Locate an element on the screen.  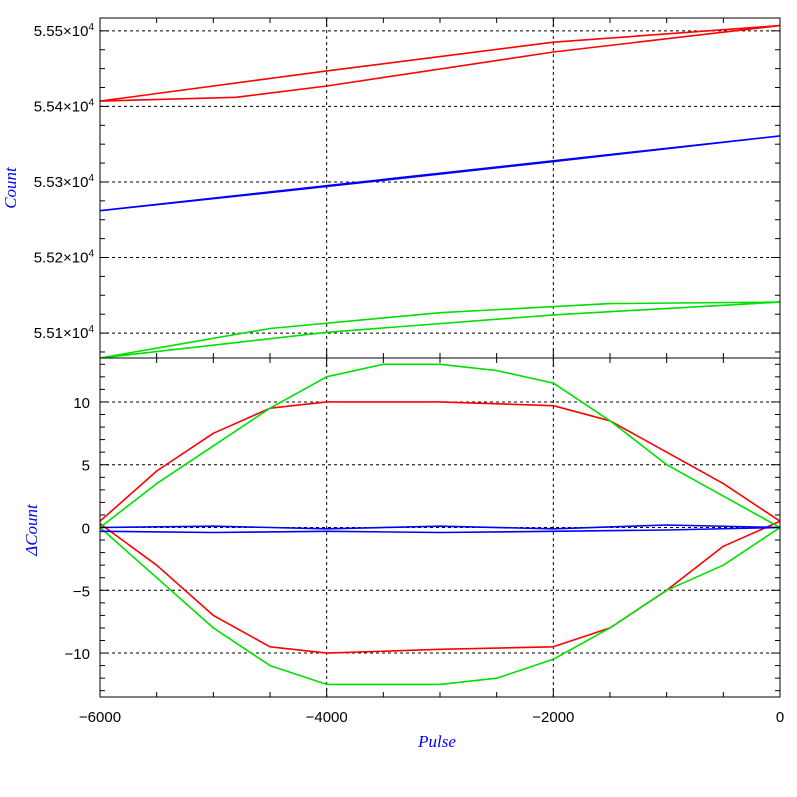
top-ytick-labels: 5.51×104 5.52×104 5.53×104 5.54×104 5.55×104 is located at coordinates (64, 182).